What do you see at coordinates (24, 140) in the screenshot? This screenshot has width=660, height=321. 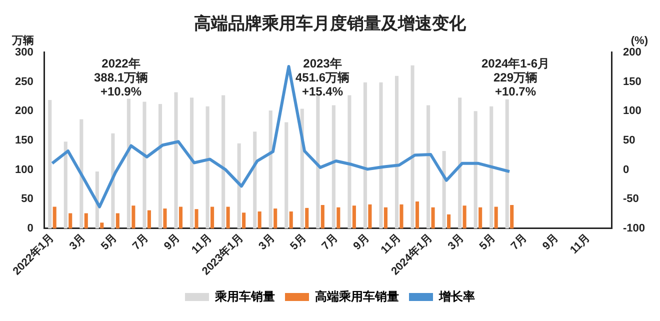 I see `y-tick-label: 150` at bounding box center [24, 140].